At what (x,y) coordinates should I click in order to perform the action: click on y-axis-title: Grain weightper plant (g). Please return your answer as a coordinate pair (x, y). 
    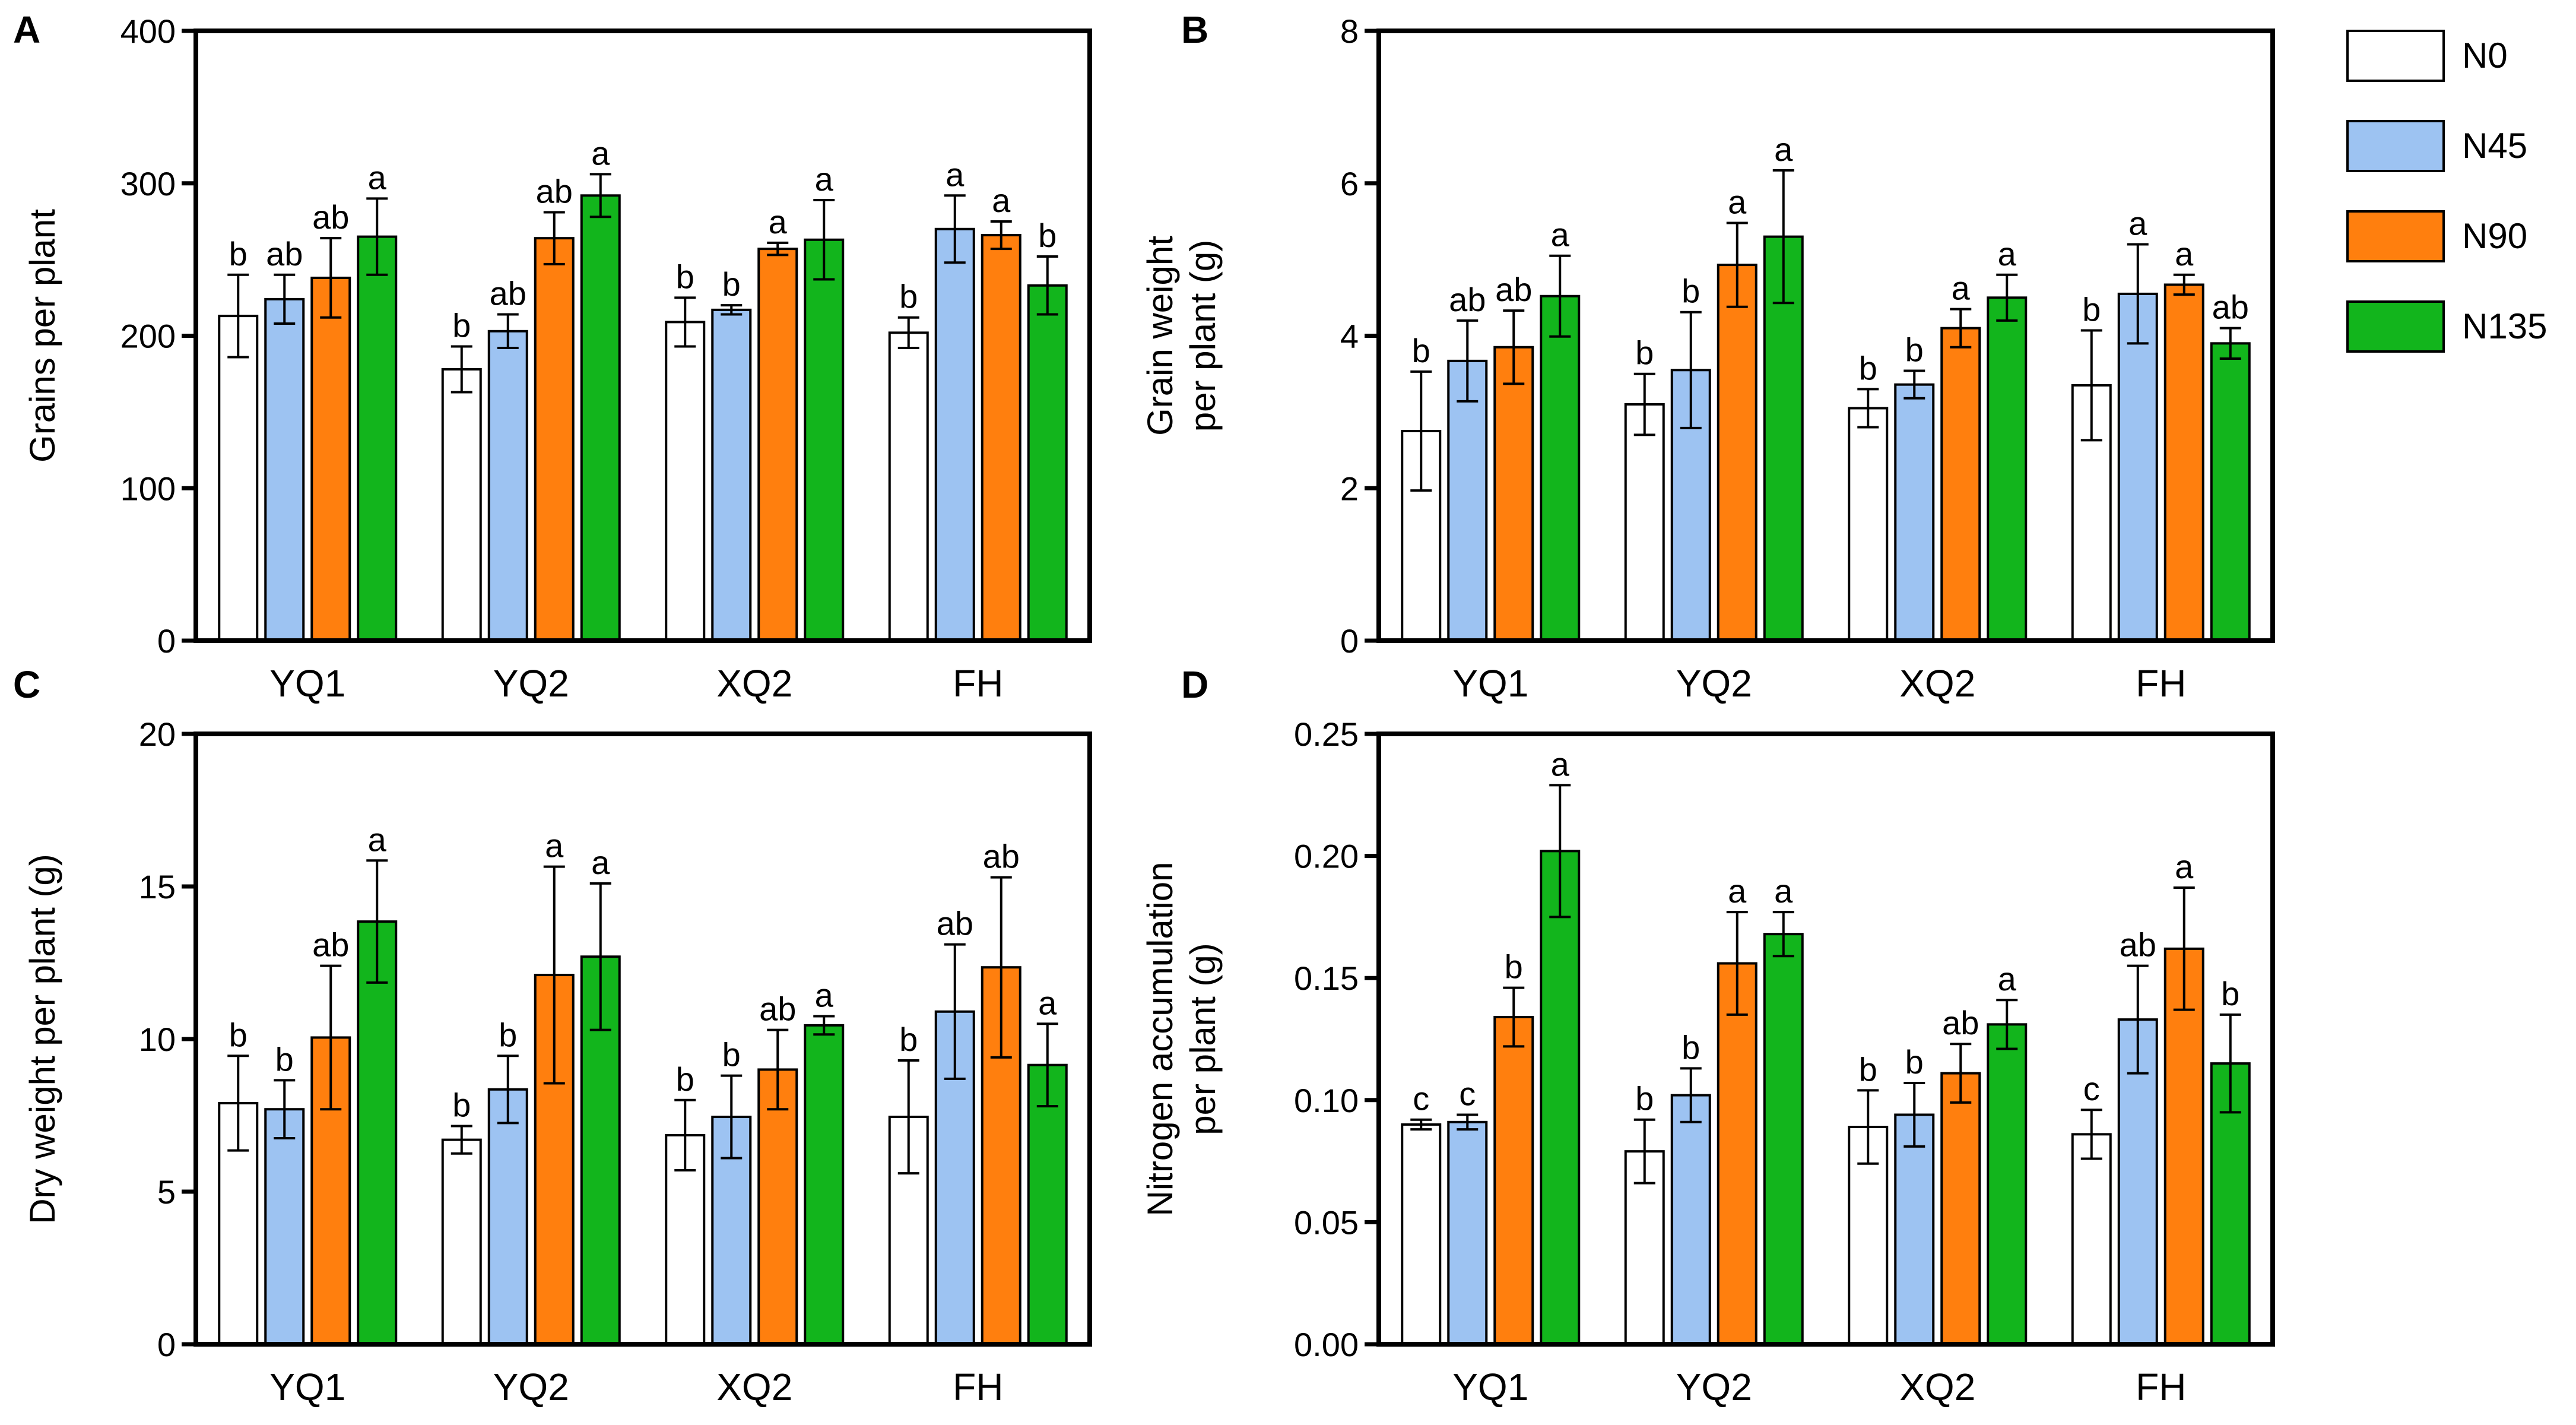
    Looking at the image, I should click on (1181, 336).